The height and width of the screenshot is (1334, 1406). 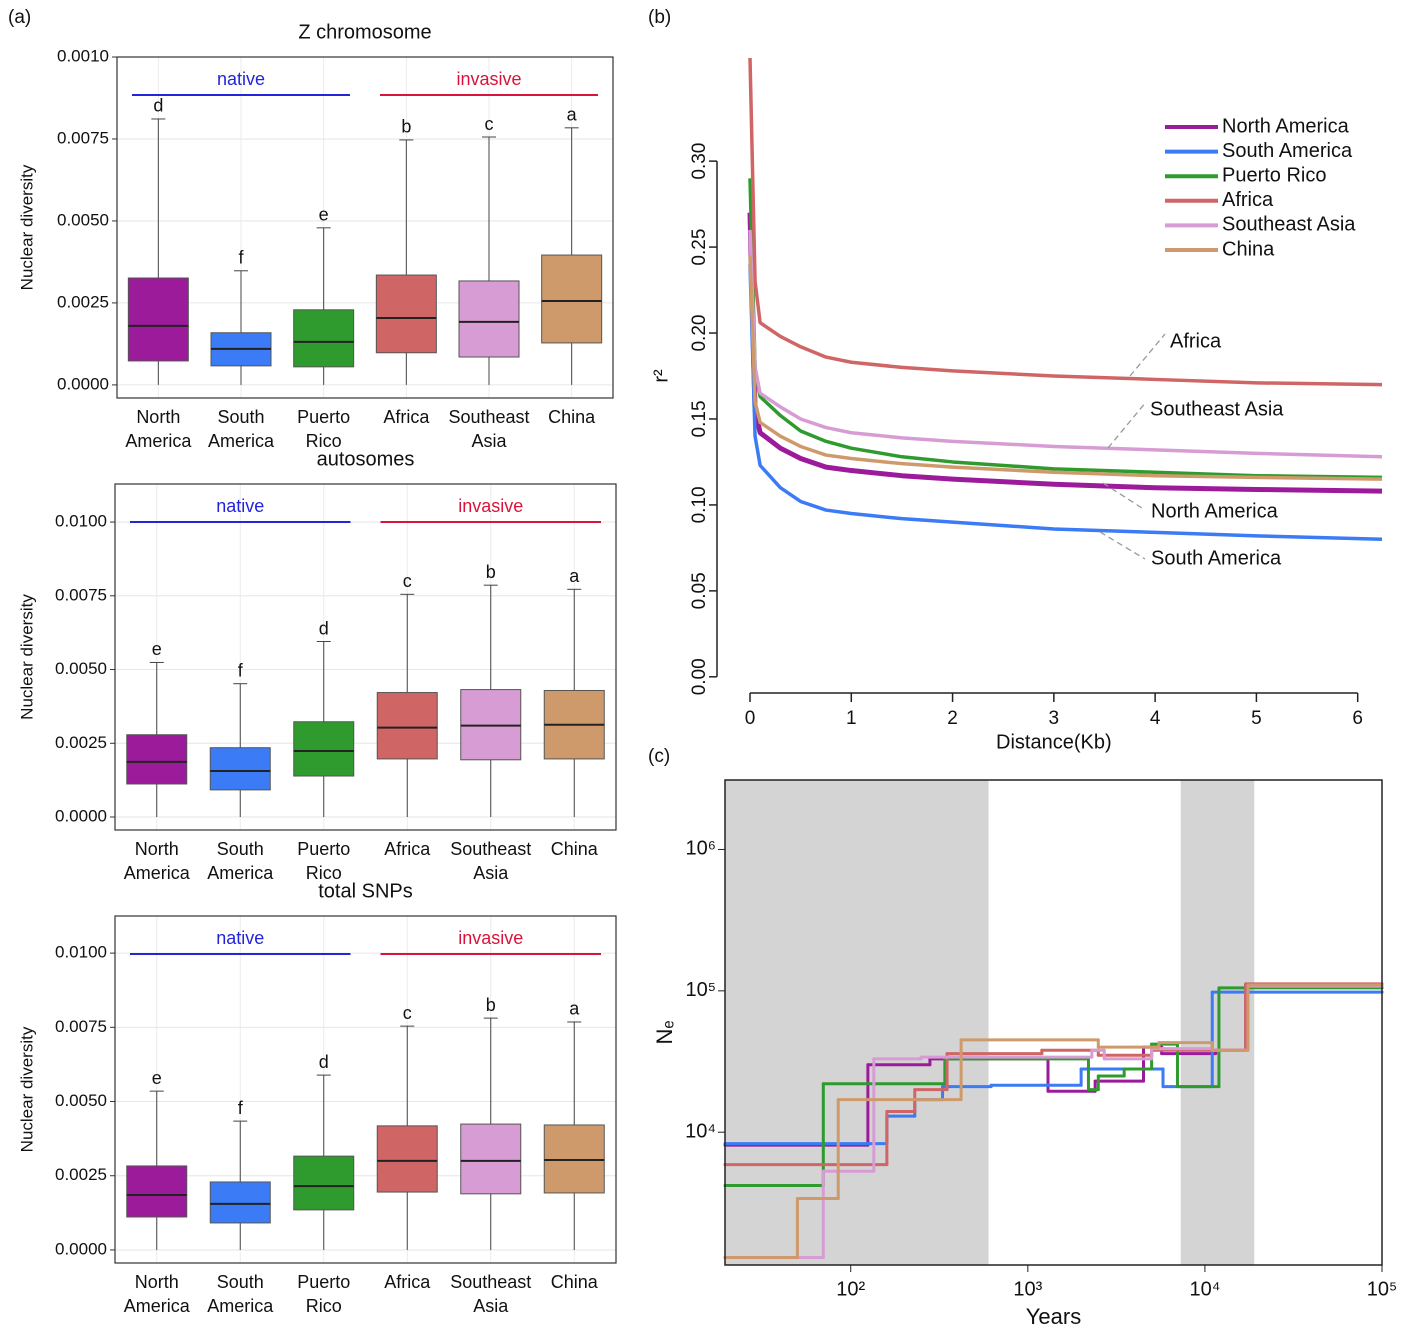 What do you see at coordinates (1215, 511) in the screenshot?
I see `annotation: North America` at bounding box center [1215, 511].